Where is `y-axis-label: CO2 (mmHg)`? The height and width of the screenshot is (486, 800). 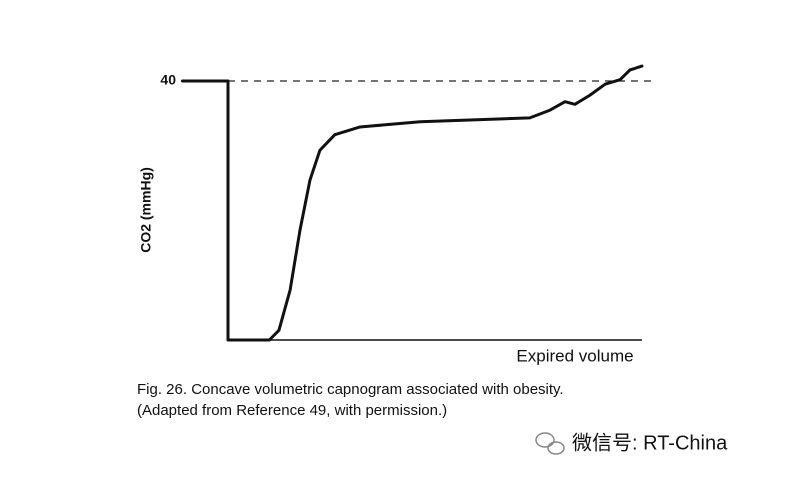
y-axis-label: CO2 (mmHg) is located at coordinates (146, 210).